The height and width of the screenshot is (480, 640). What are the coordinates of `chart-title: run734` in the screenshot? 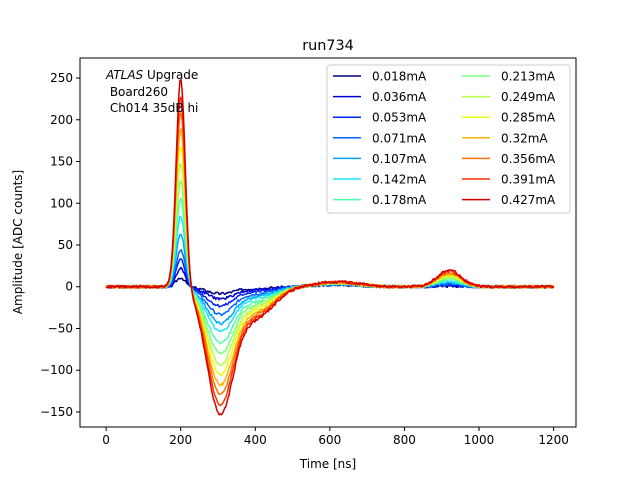 It's located at (328, 46).